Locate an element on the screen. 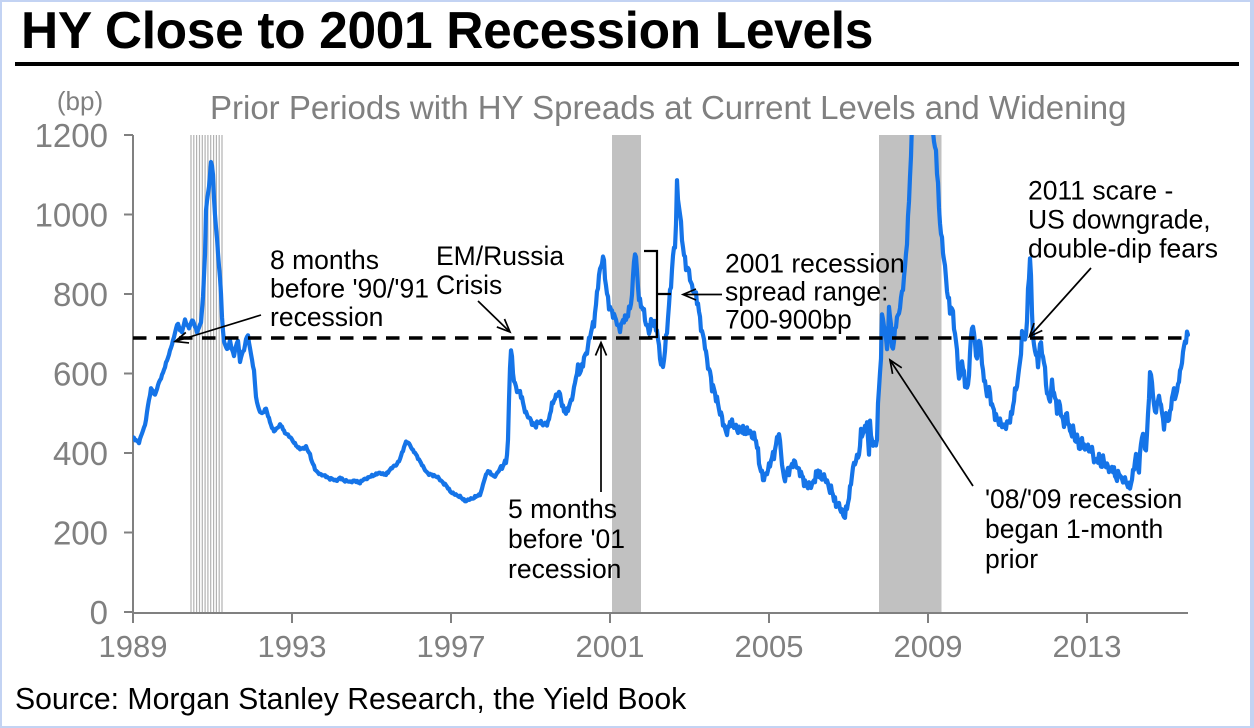  svg-text: 600 is located at coordinates (80, 374).